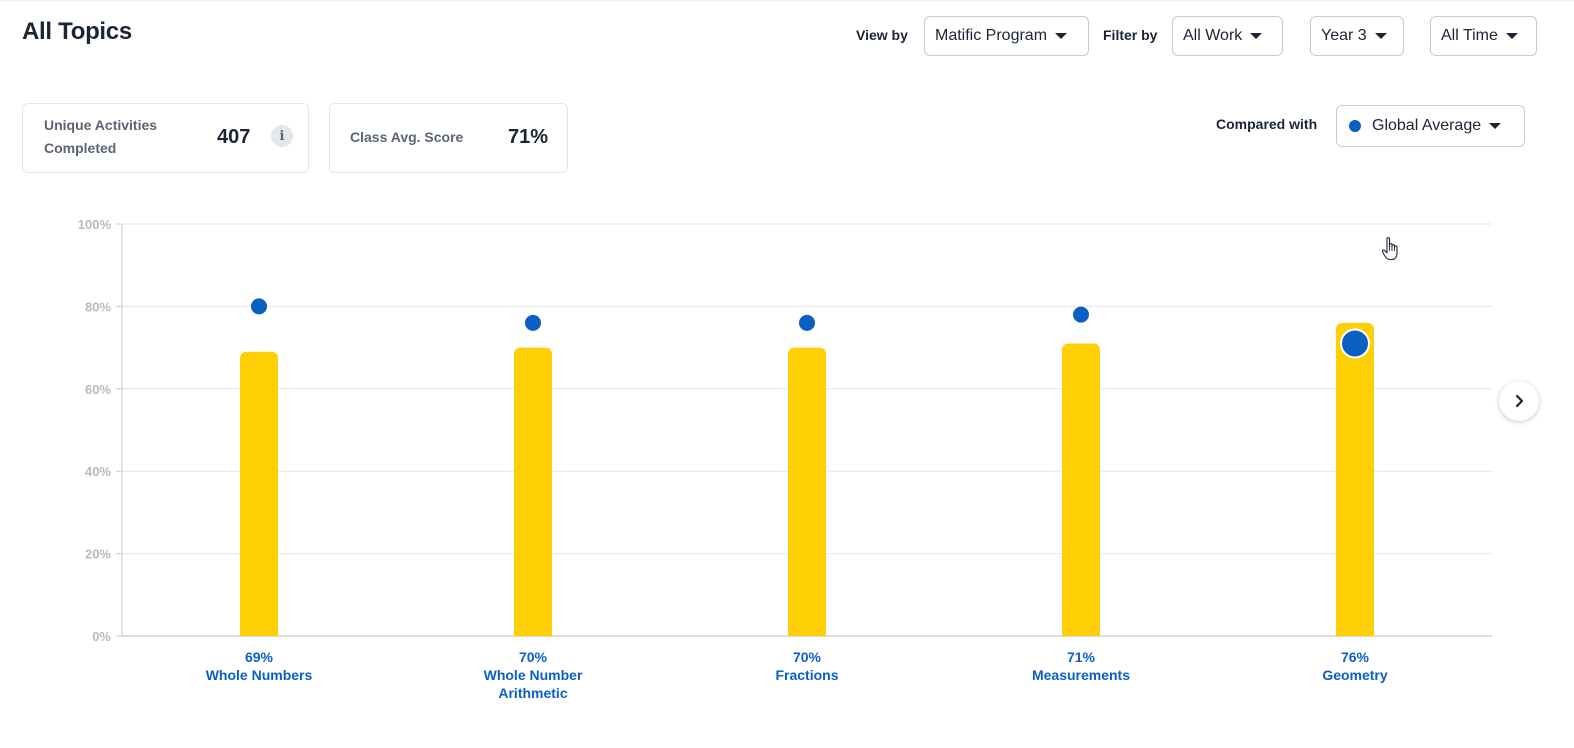  What do you see at coordinates (98, 306) in the screenshot?
I see `y-tick-label: 80%` at bounding box center [98, 306].